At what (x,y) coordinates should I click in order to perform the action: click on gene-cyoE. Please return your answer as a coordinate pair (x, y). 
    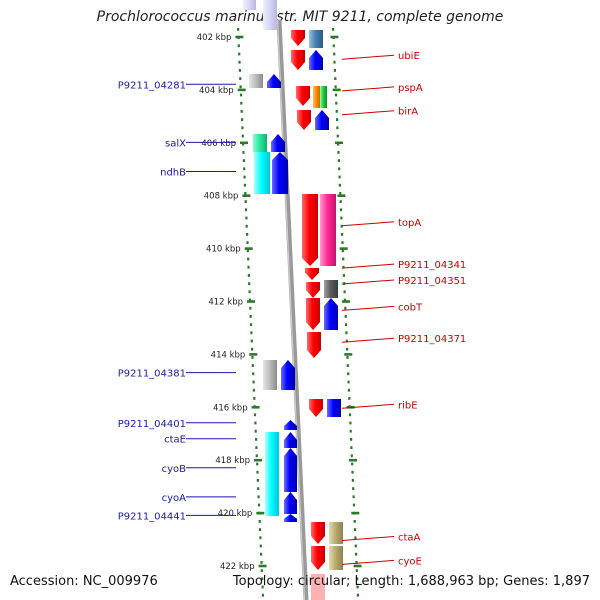
    Looking at the image, I should click on (318, 558).